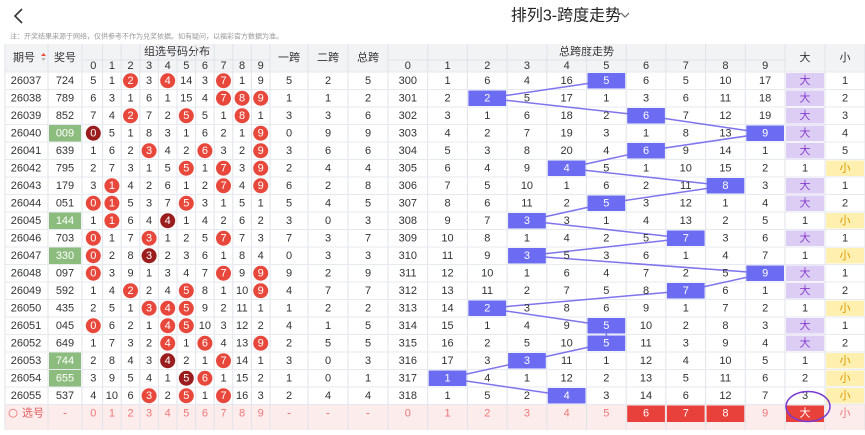 The image size is (865, 435). Describe the element at coordinates (408, 133) in the screenshot. I see `trend-cell: 303` at that location.